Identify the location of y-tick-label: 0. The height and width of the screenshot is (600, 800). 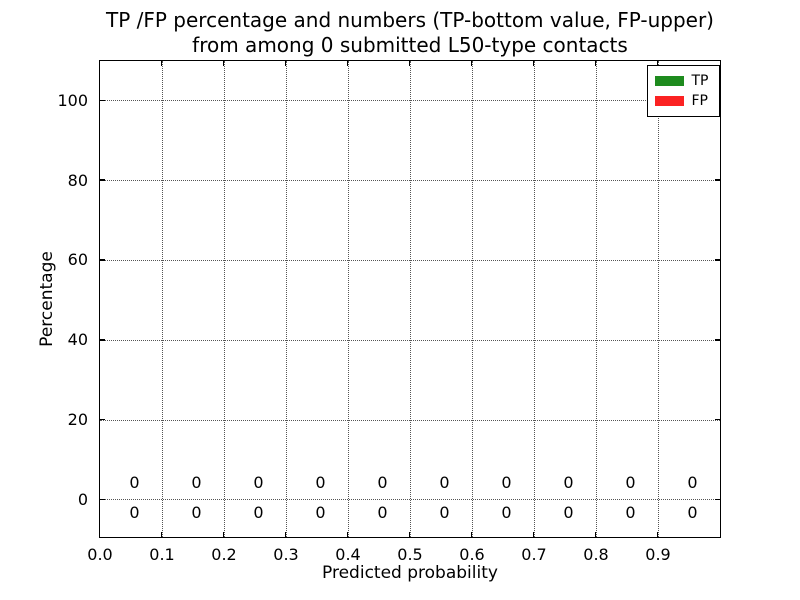
(82, 499).